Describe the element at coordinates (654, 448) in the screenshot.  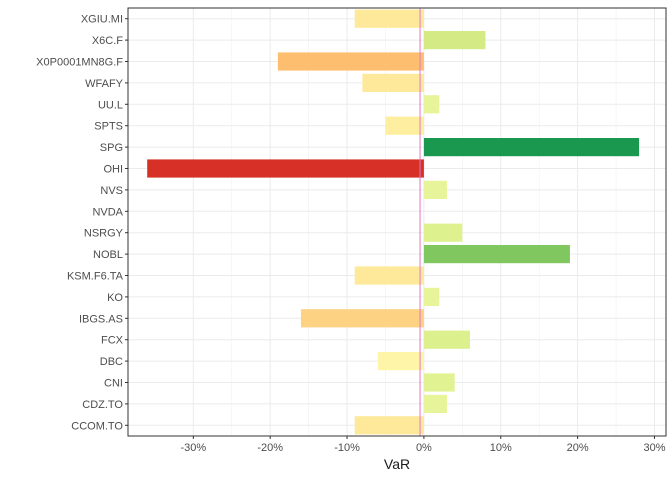
I see `x-tick-label: 30%` at that location.